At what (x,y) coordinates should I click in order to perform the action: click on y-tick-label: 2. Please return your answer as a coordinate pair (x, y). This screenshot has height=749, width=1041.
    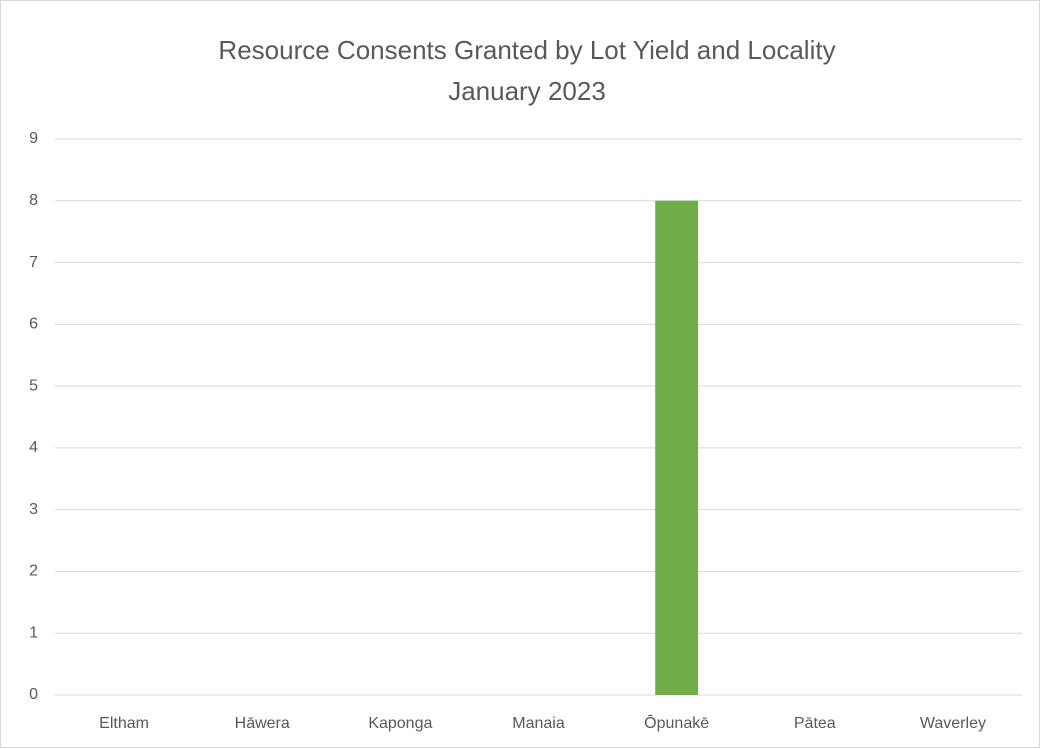
    Looking at the image, I should click on (33, 571).